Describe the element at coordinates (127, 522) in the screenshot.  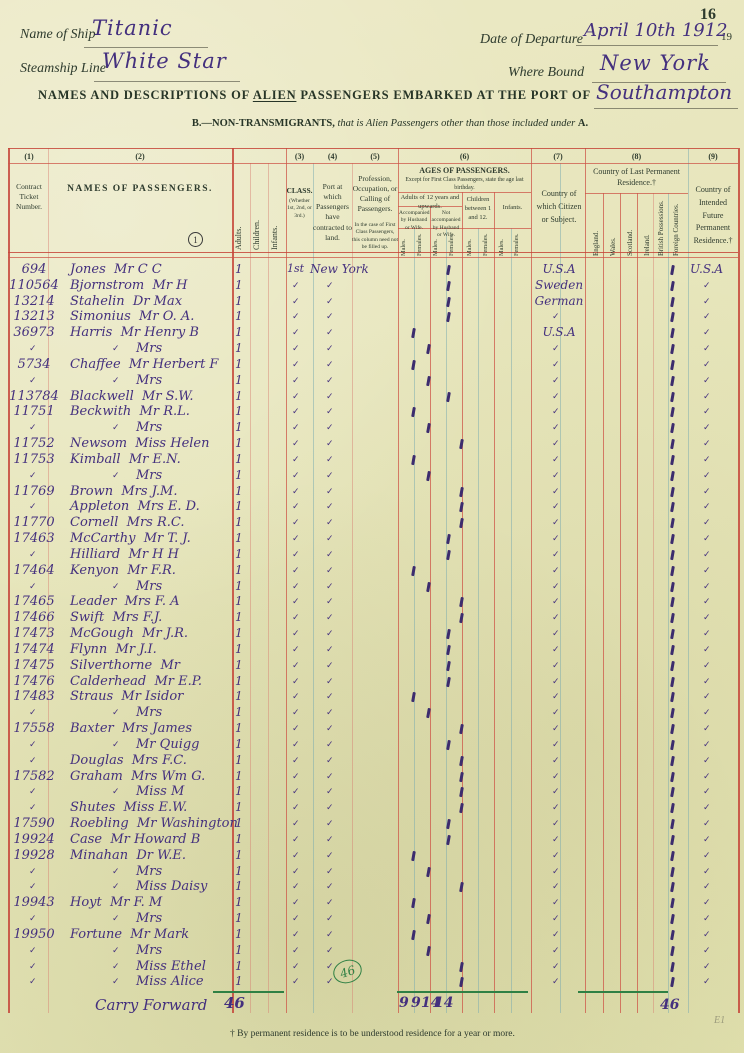
I see `passenger-name: Cornell Mrs R.C.` at that location.